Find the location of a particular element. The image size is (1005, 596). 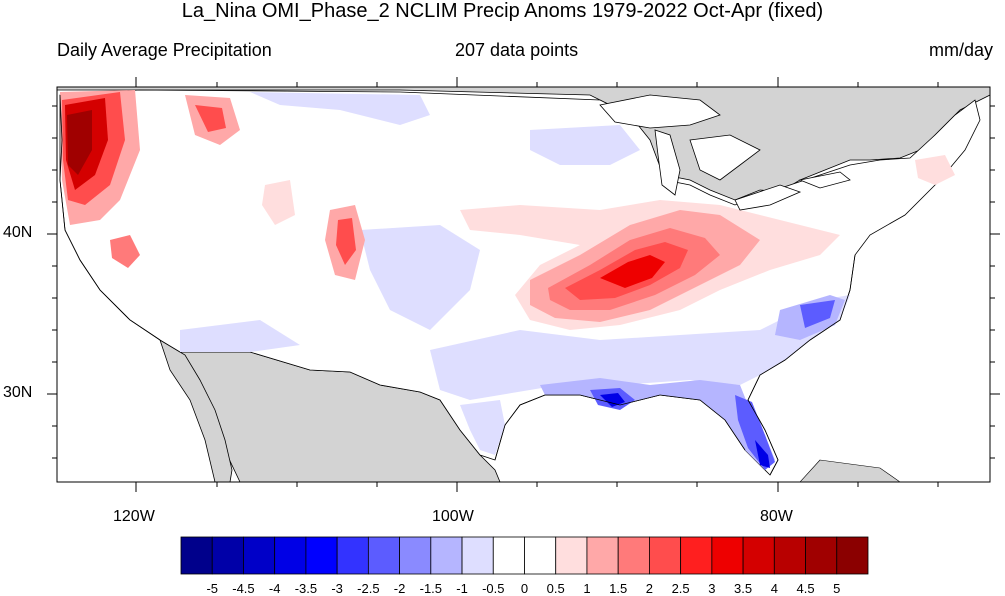

great-lakes is located at coordinates (725, 152).